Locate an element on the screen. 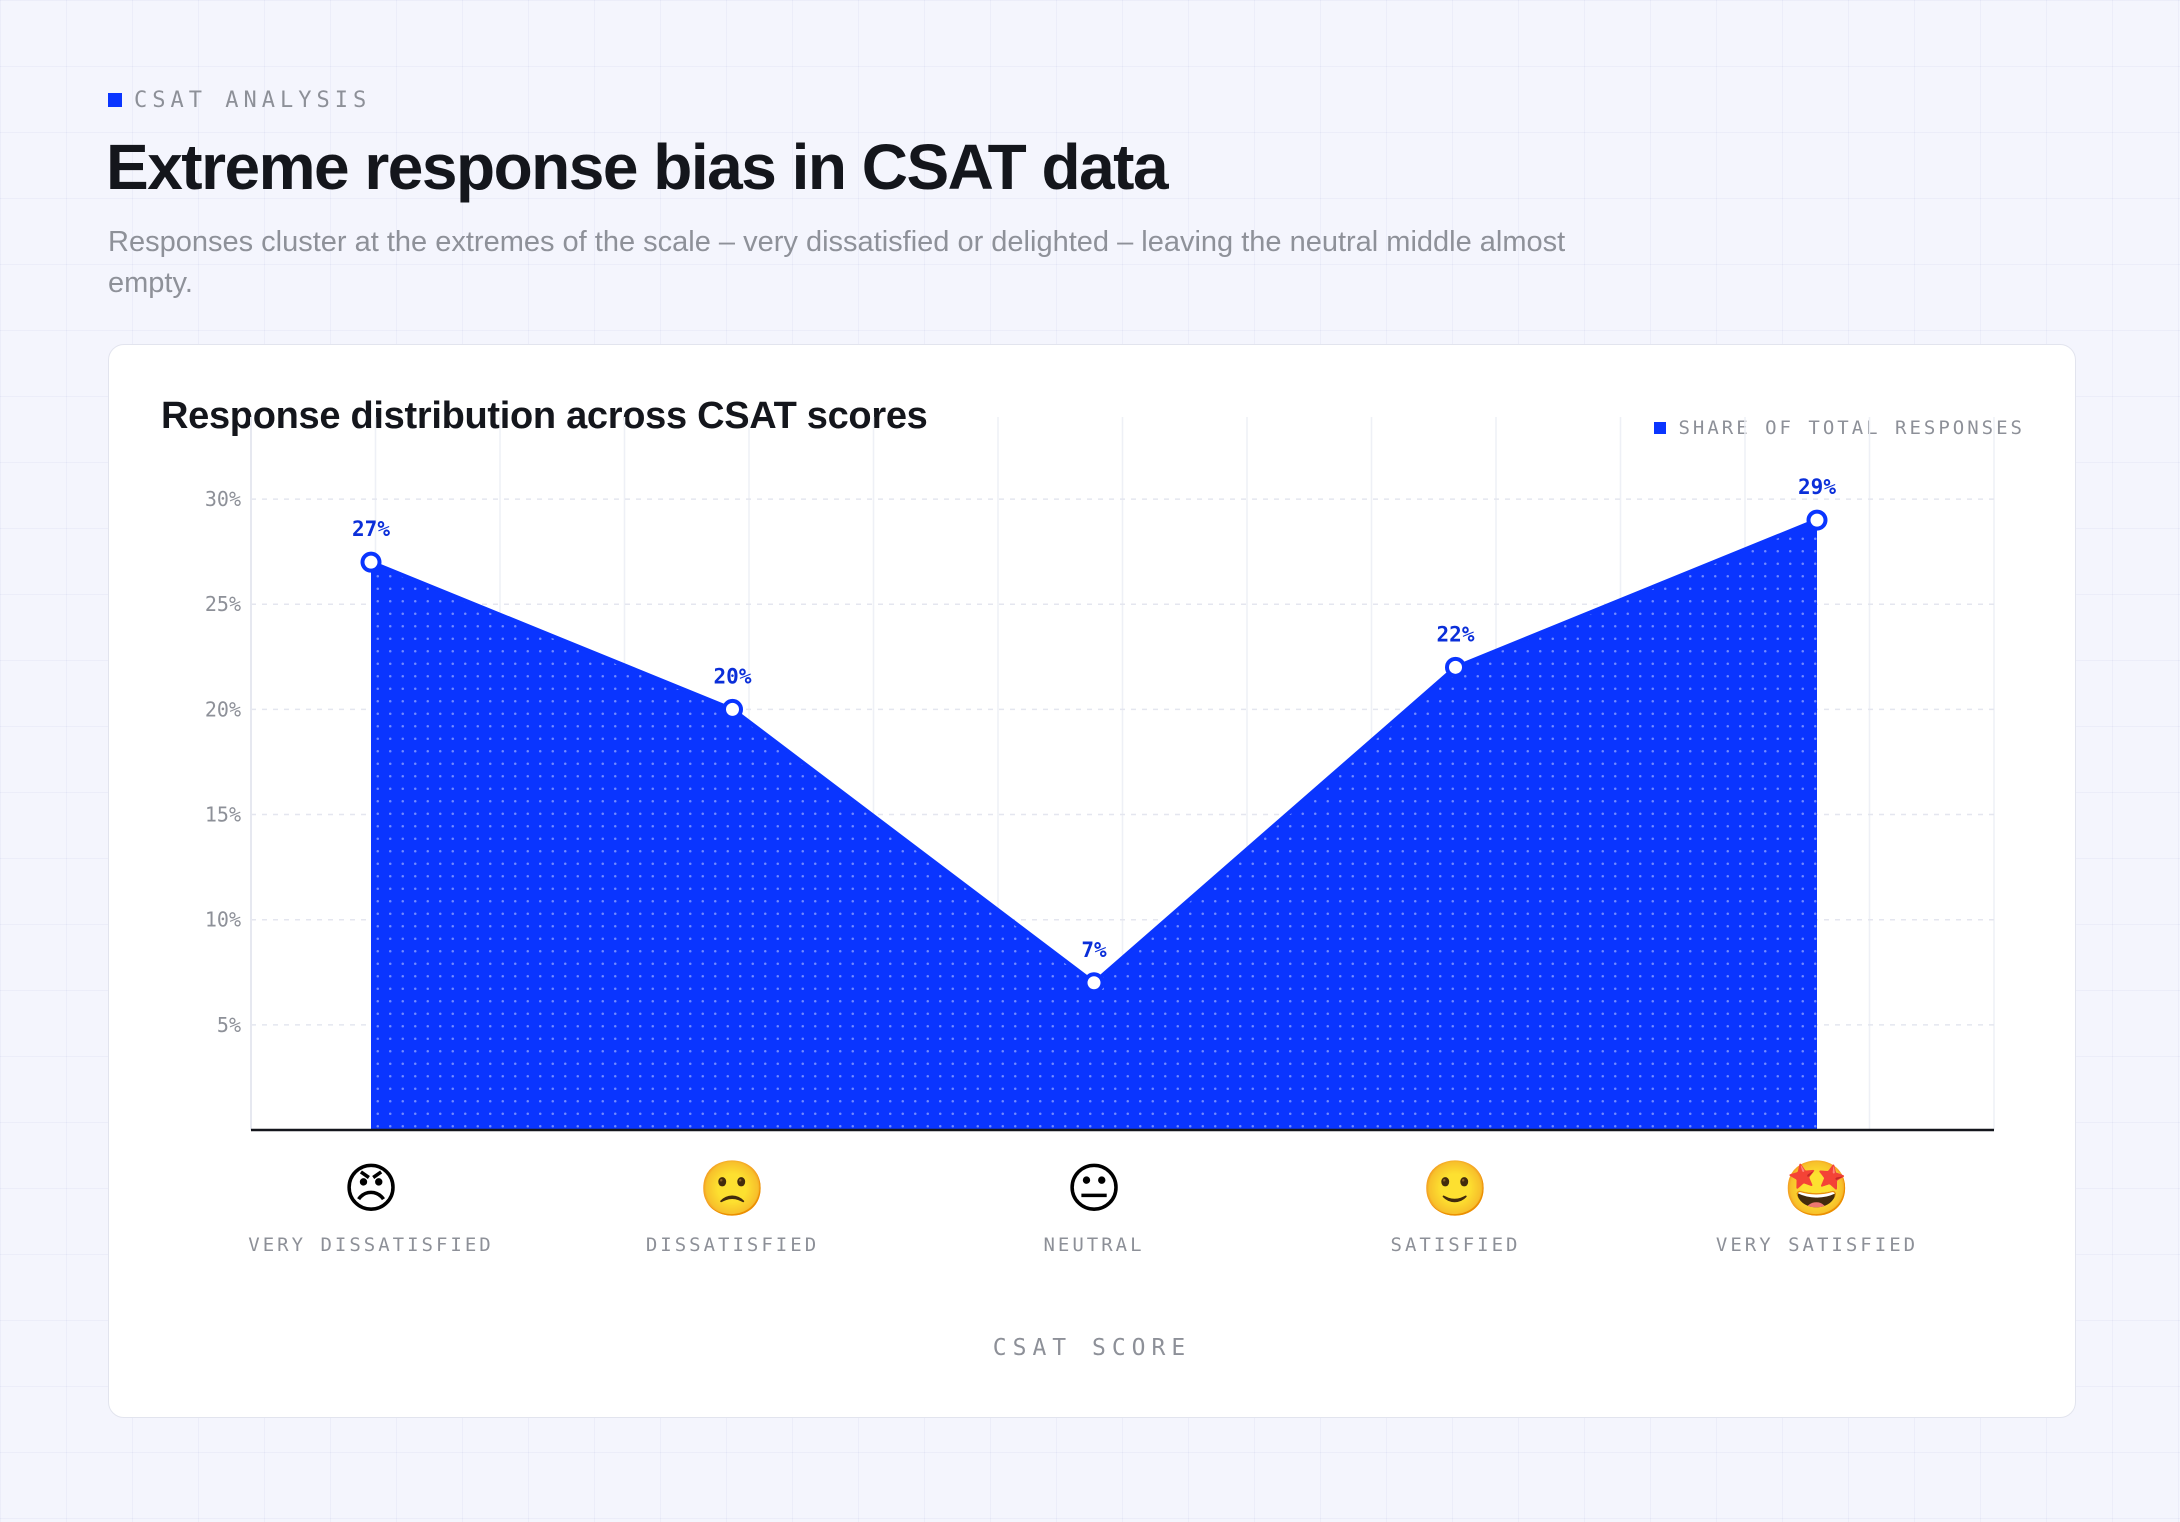 The width and height of the screenshot is (2180, 1522). x-axis-title: CSAT SCORE is located at coordinates (1092, 1348).